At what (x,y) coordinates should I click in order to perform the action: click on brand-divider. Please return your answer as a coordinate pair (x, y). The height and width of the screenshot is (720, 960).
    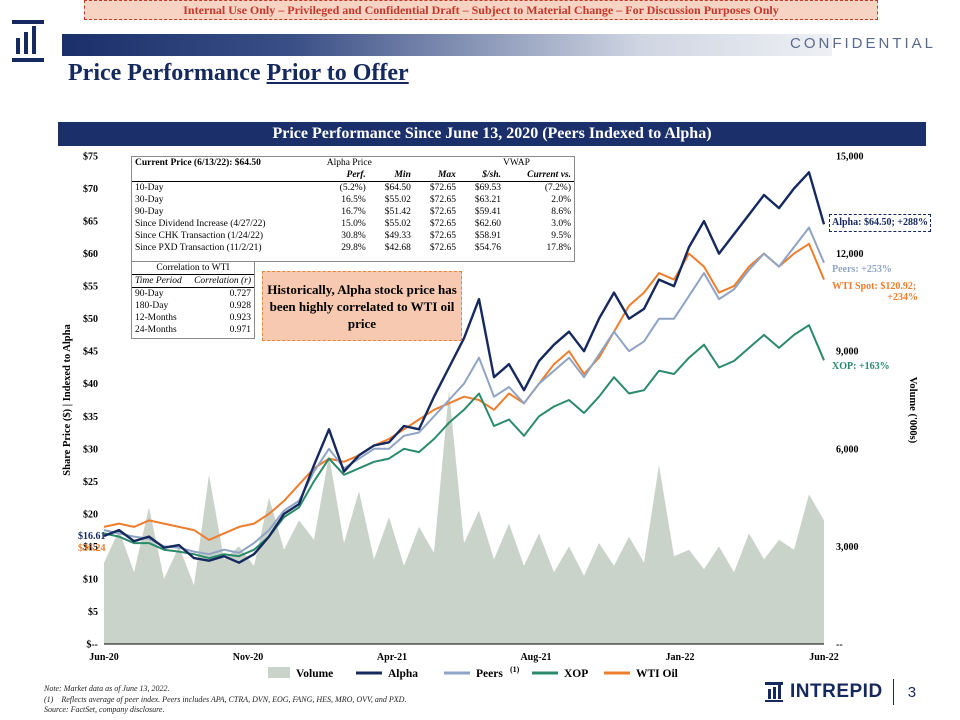
    Looking at the image, I should click on (893, 692).